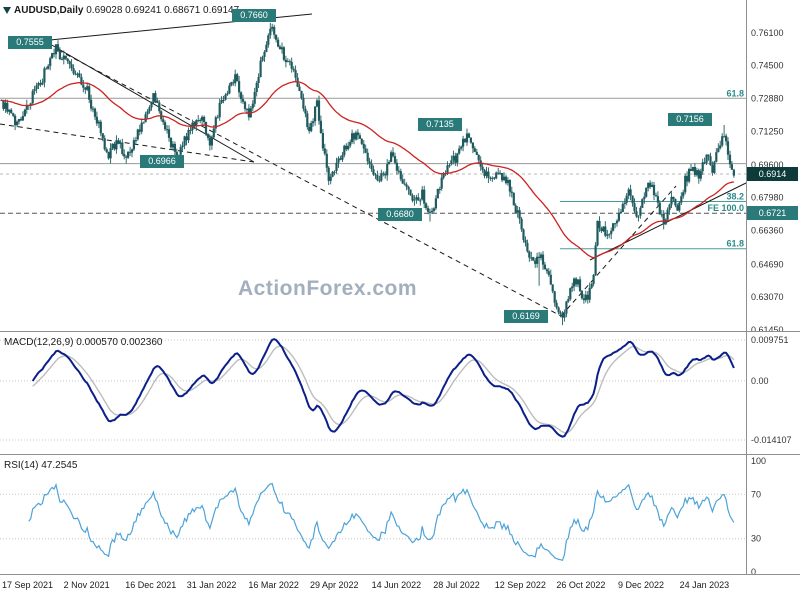 This screenshot has width=800, height=600. What do you see at coordinates (767, 198) in the screenshot?
I see `price-axis-label: 0.67980` at bounding box center [767, 198].